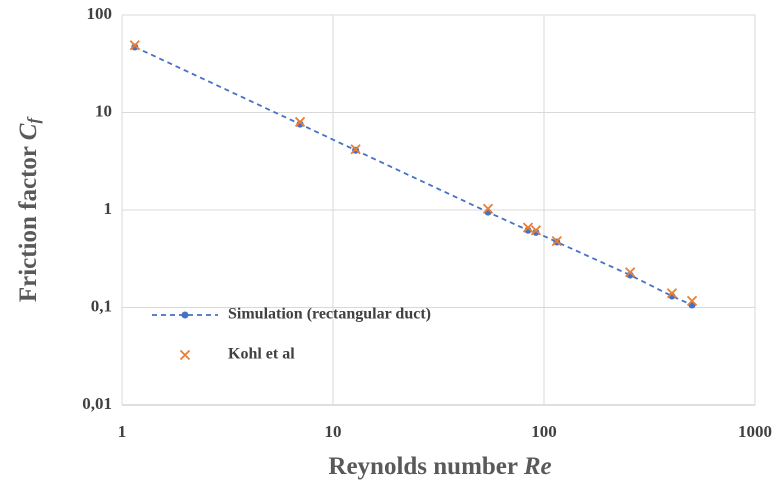  Describe the element at coordinates (101, 305) in the screenshot. I see `y-tick-label: 0,1` at that location.